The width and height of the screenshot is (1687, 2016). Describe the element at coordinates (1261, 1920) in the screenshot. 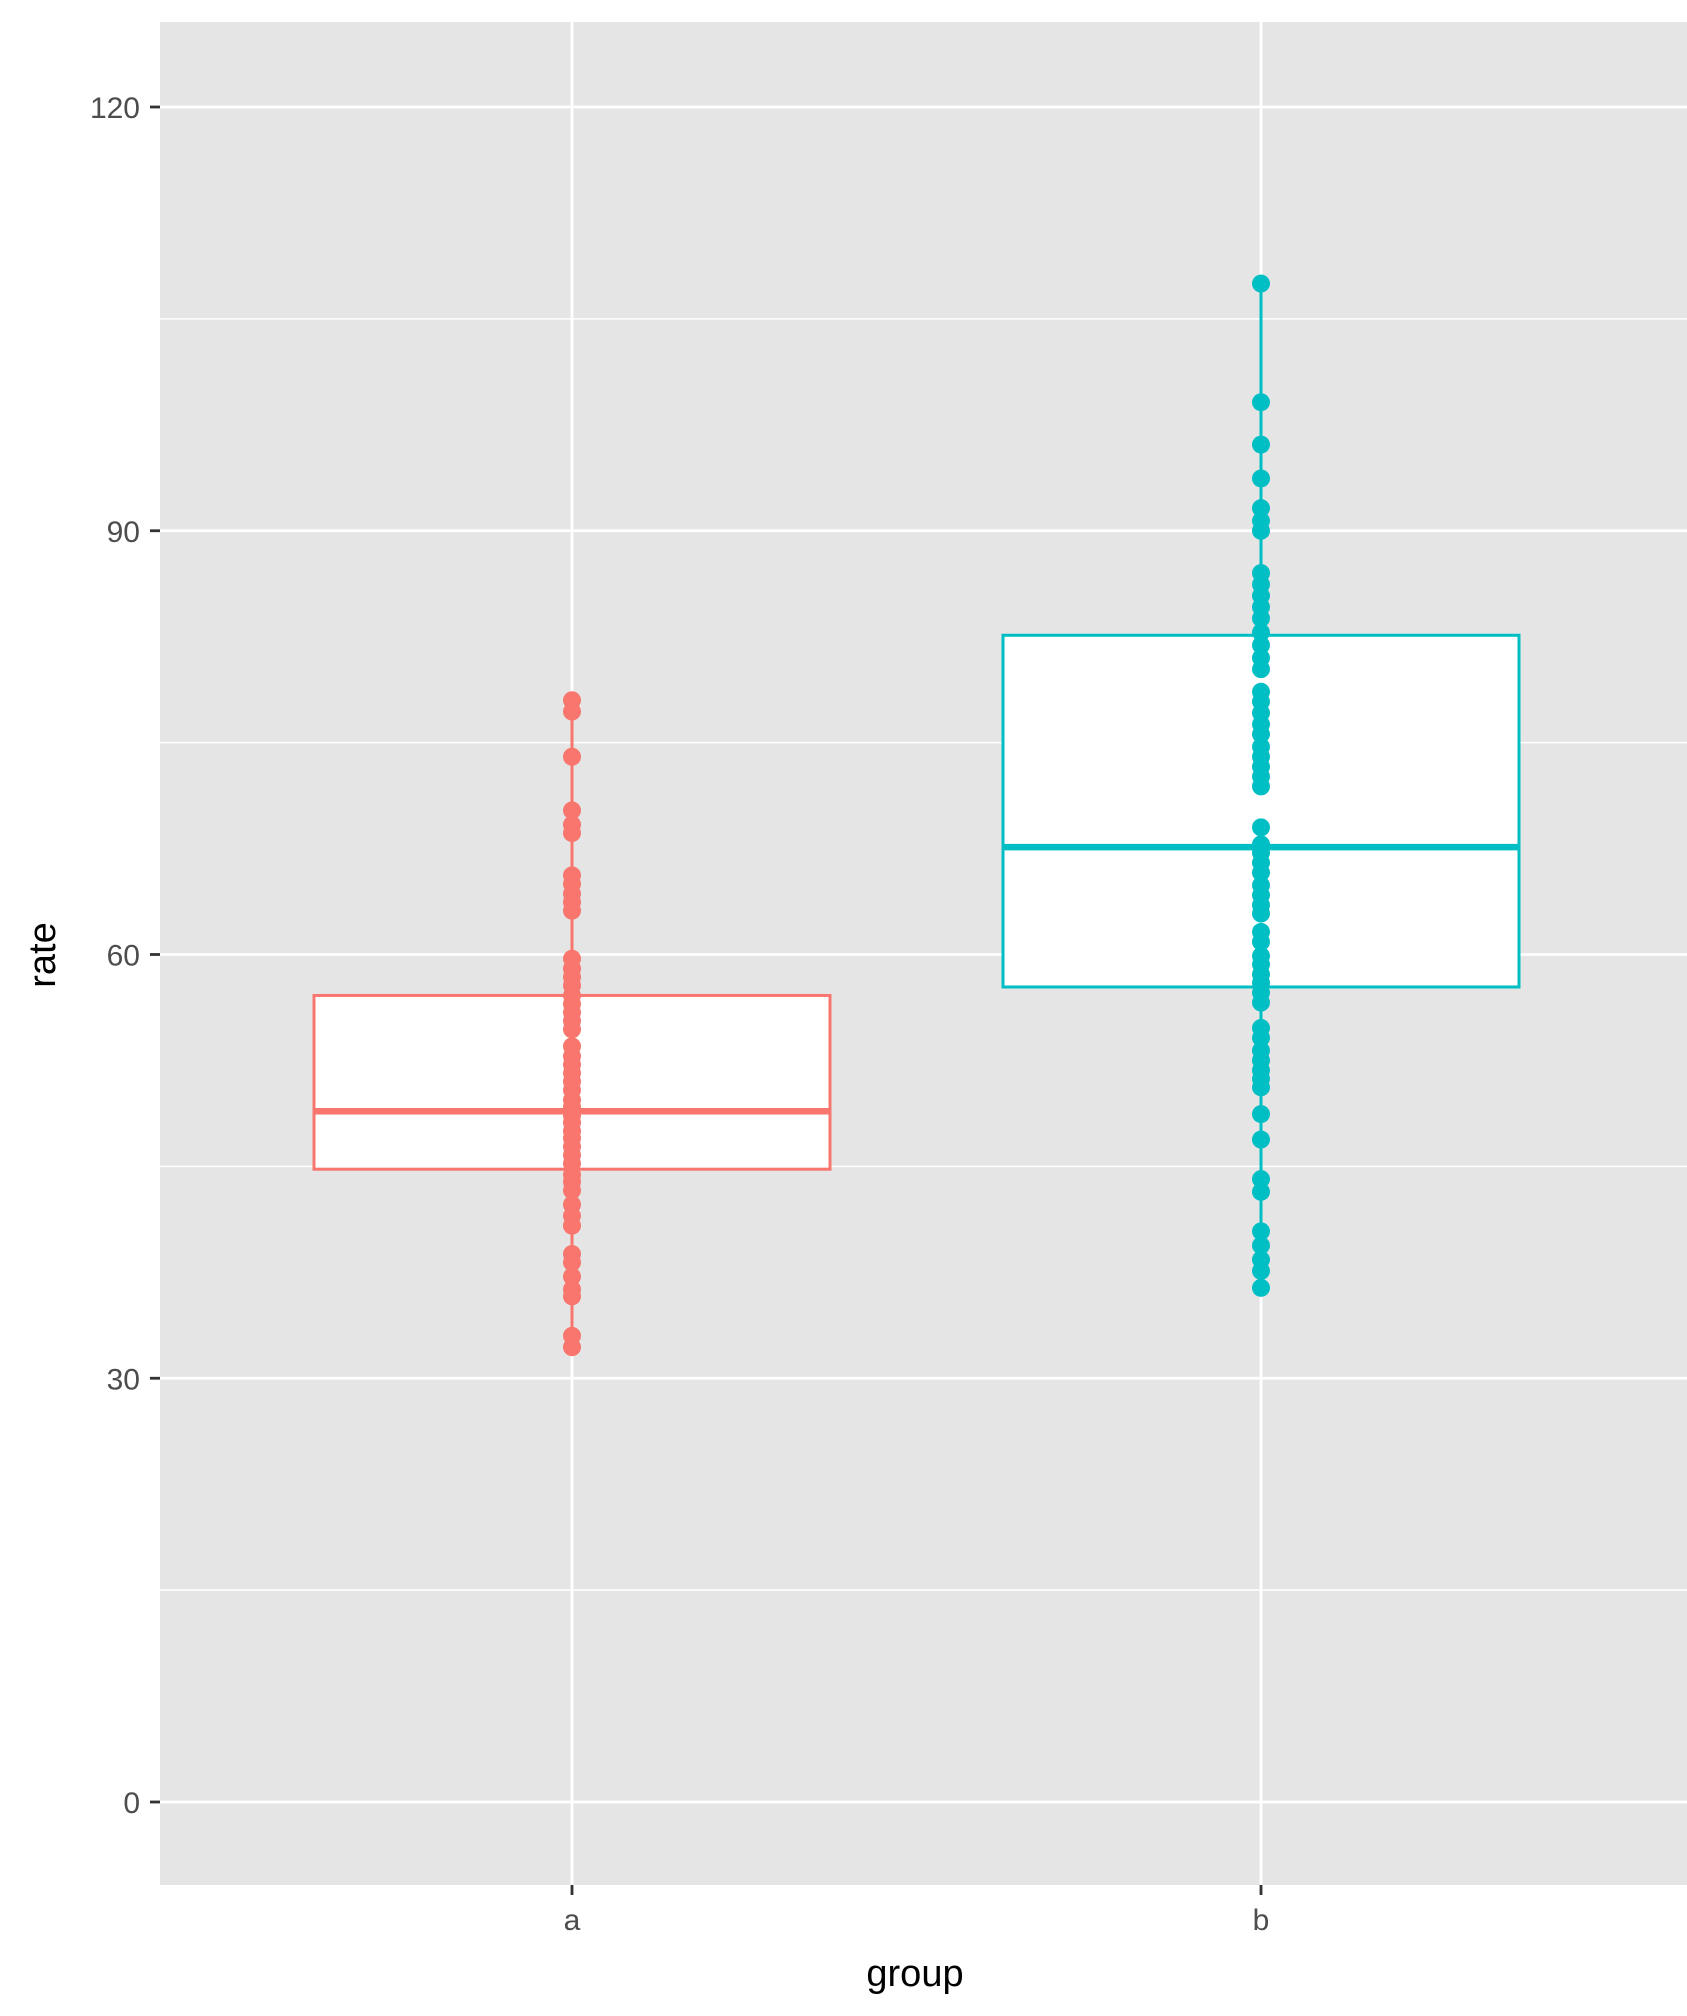

I see `x-tick-label: b` at that location.